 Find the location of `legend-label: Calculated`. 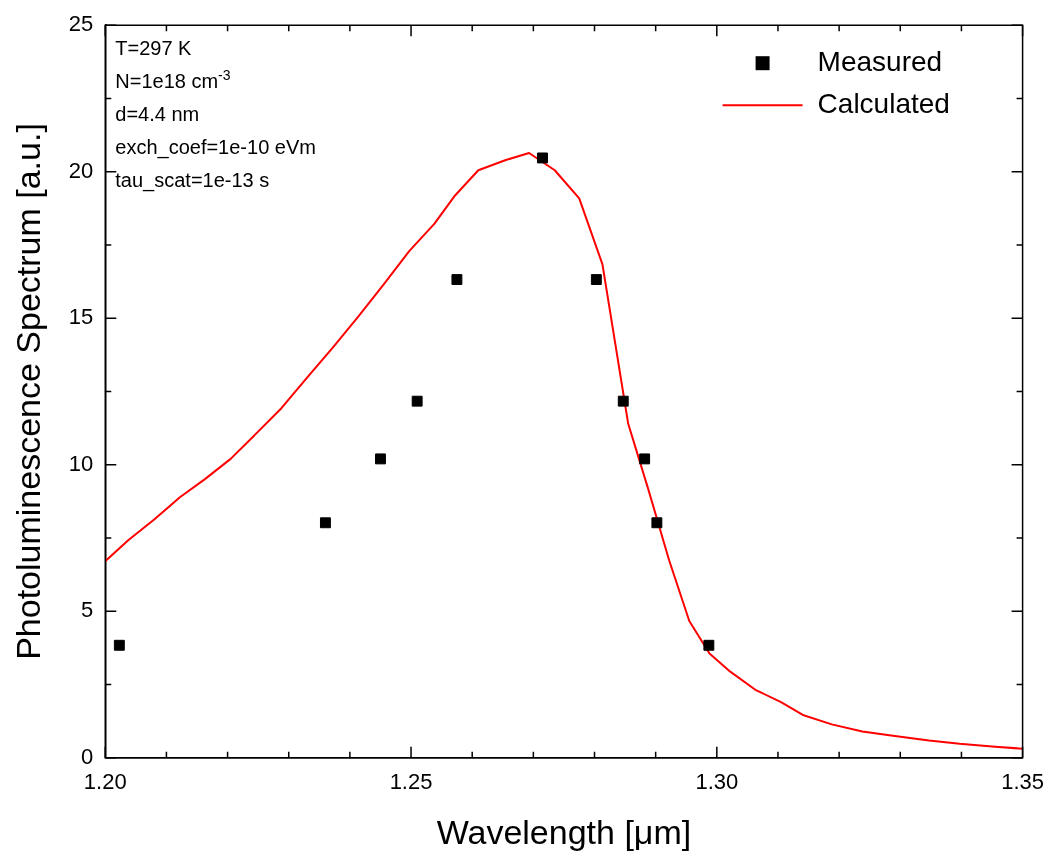

legend-label: Calculated is located at coordinates (883, 103).